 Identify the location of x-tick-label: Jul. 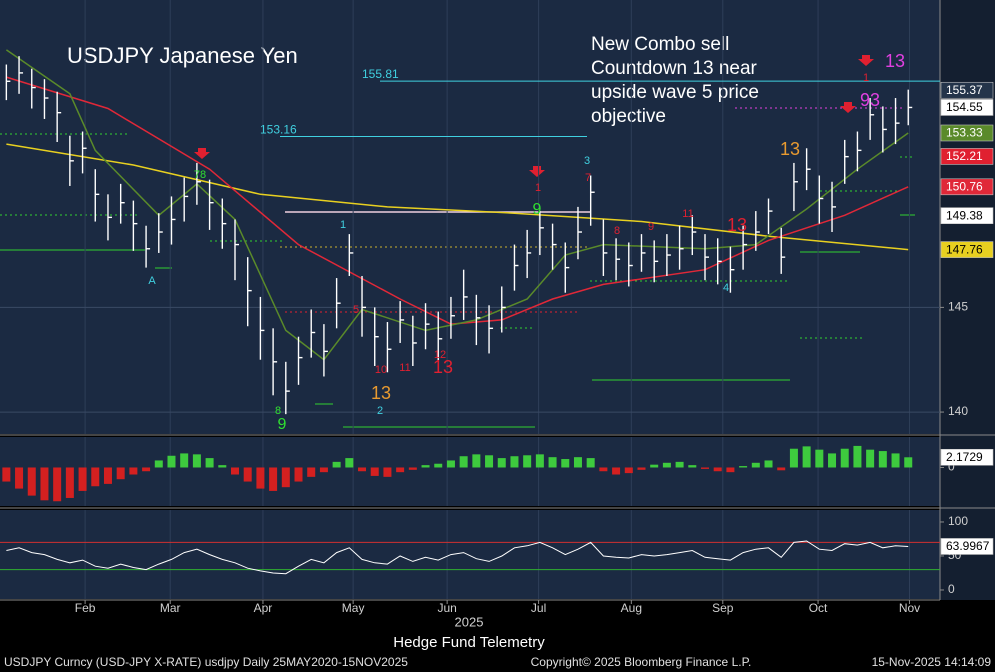
(538, 608).